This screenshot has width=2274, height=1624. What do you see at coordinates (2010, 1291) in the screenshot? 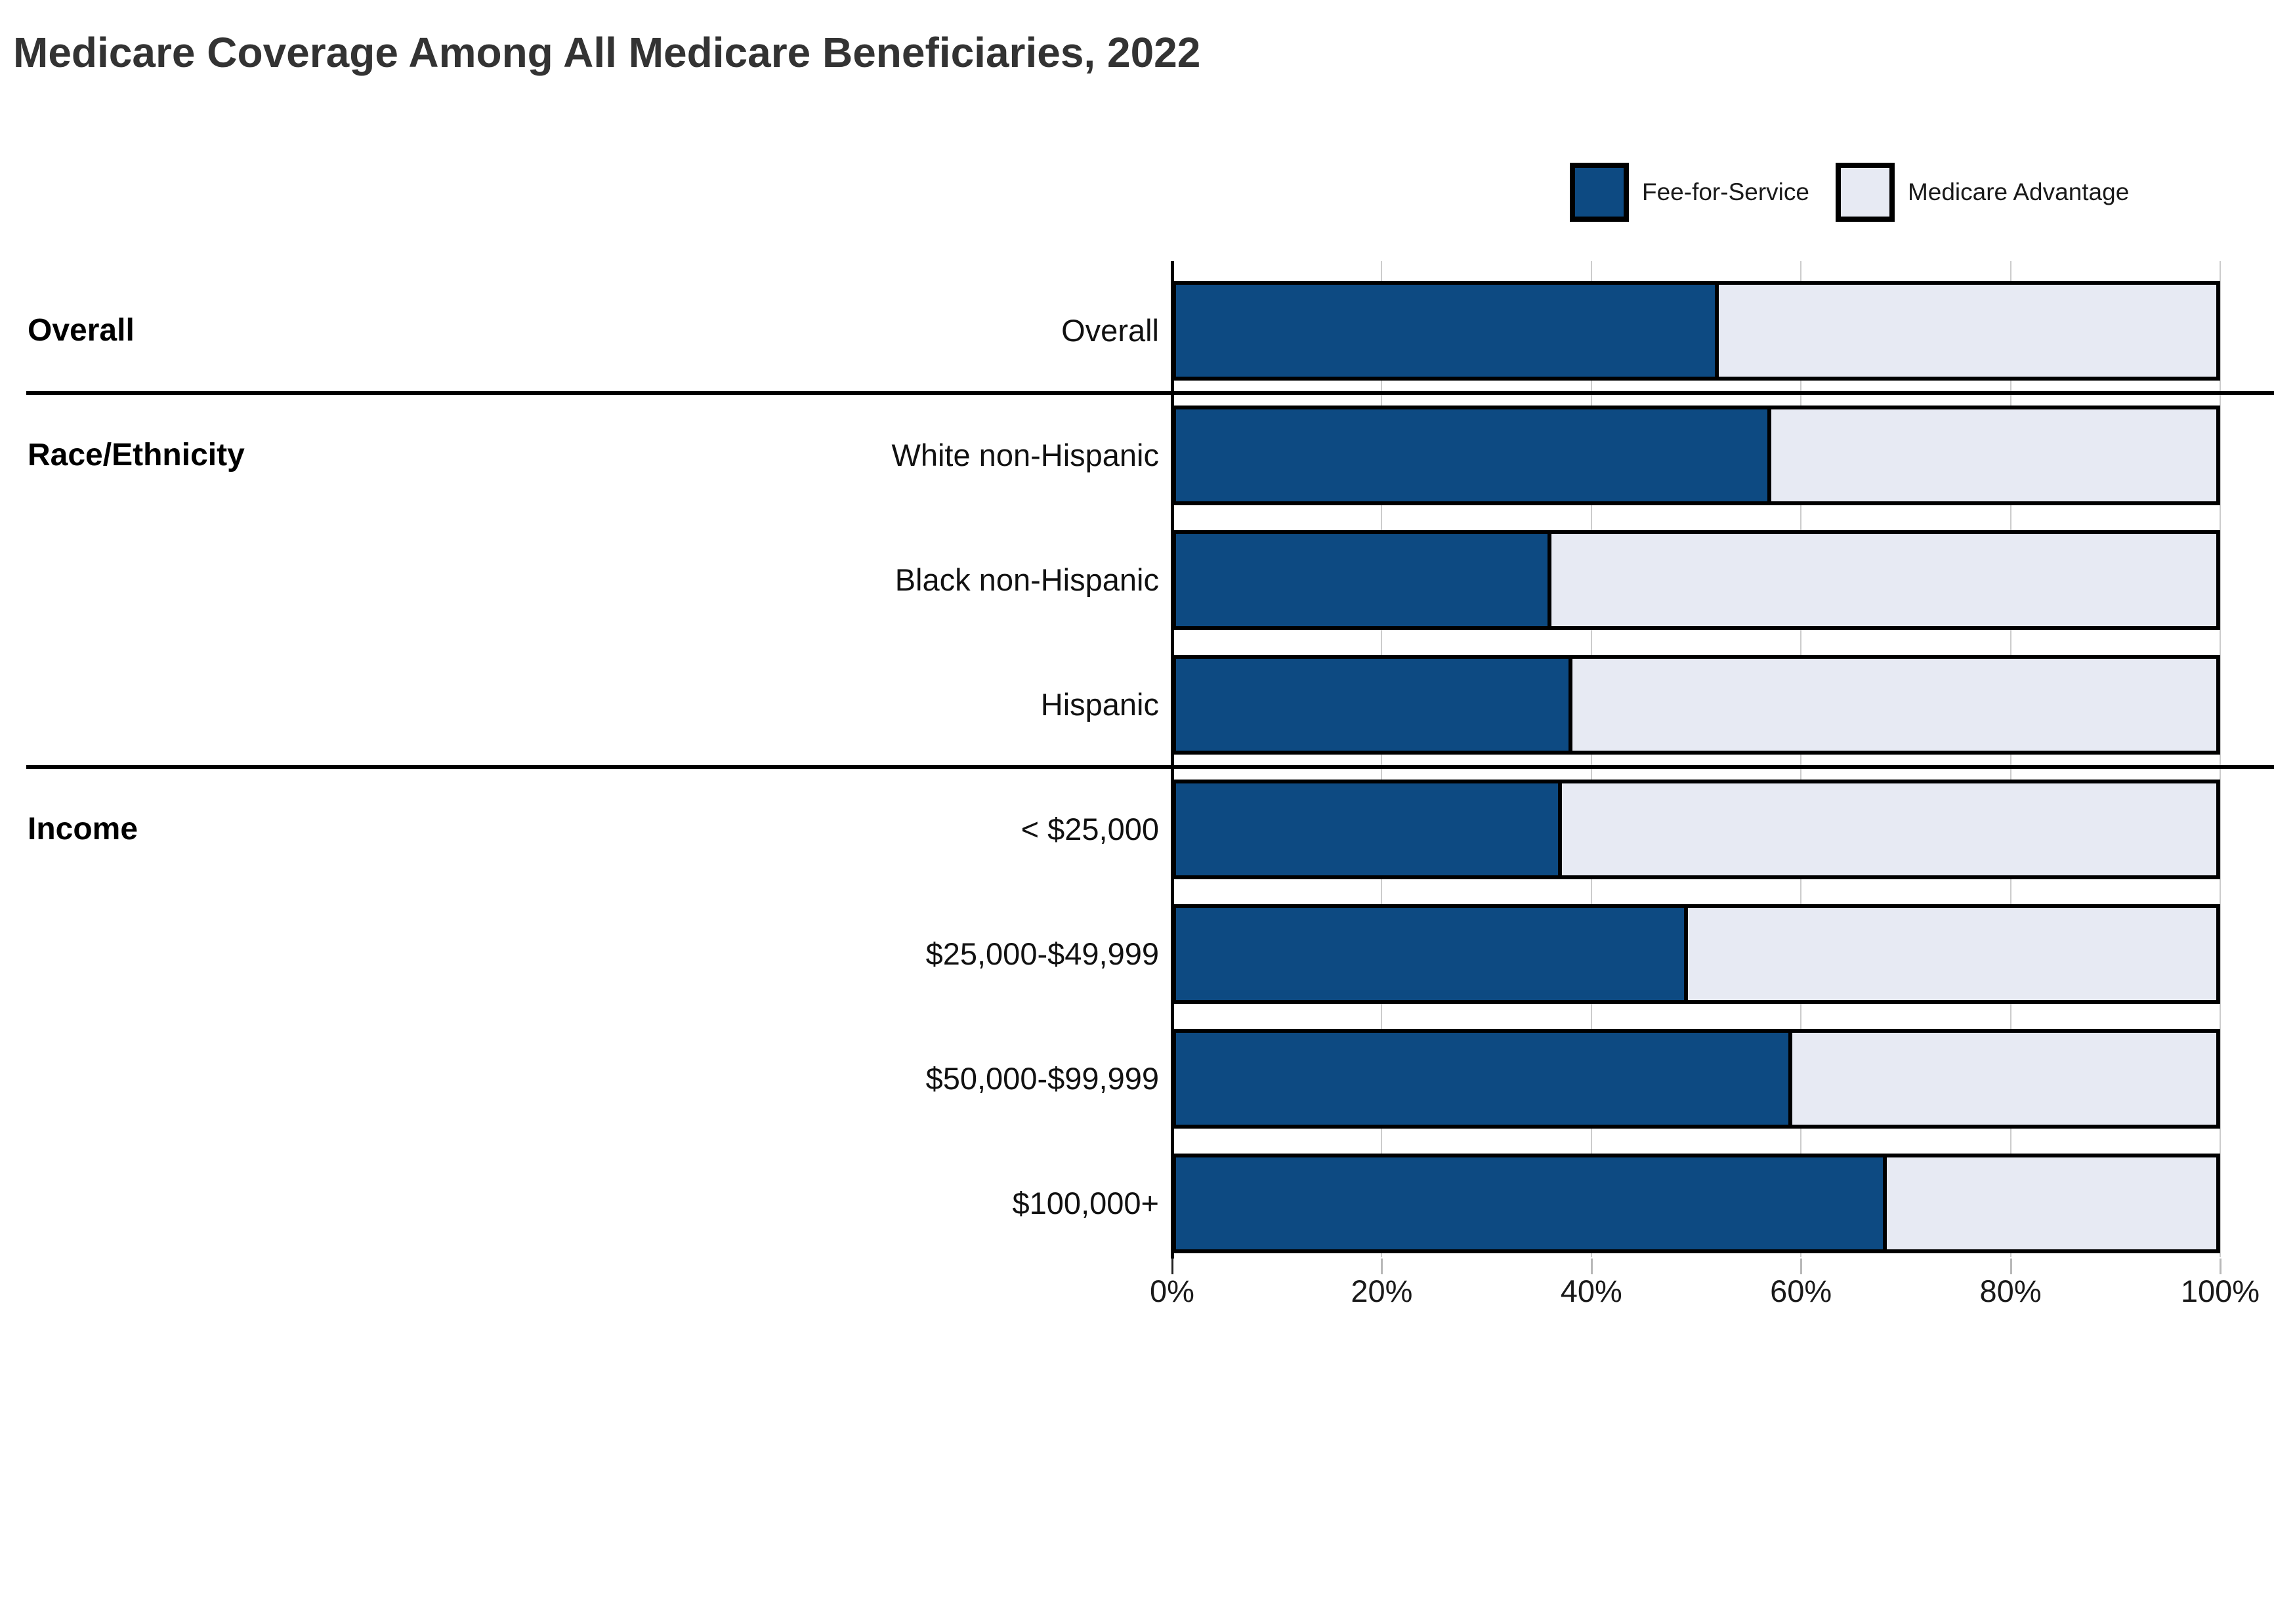
I see `x-axis-tick-label: 80%` at bounding box center [2010, 1291].